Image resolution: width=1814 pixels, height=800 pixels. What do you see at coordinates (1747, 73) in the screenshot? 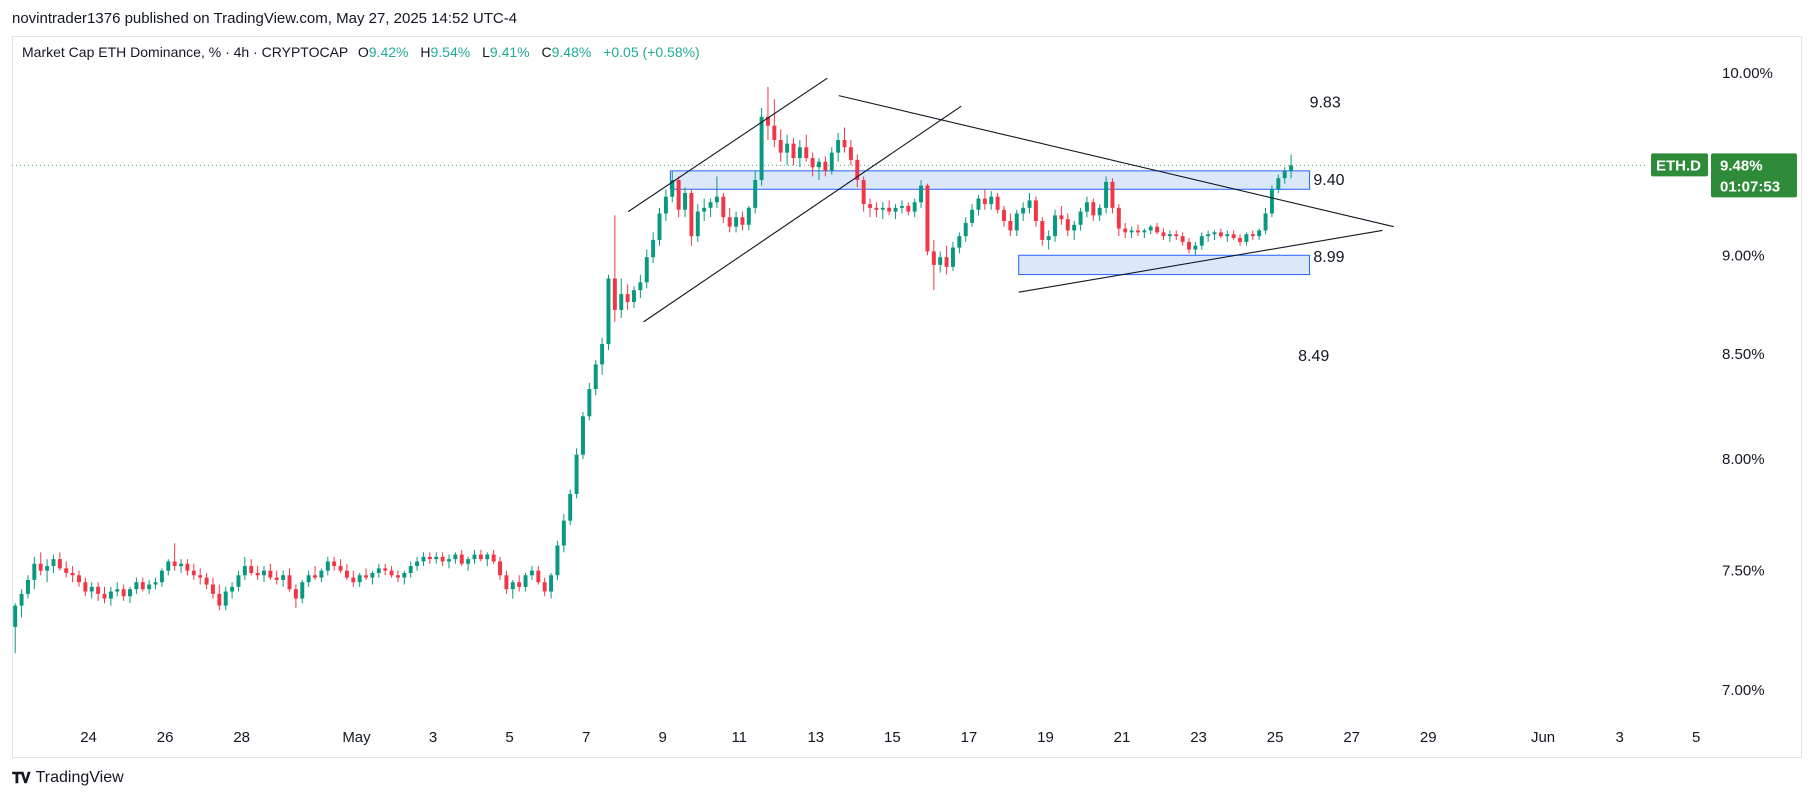
I see `y-tick-label: 10.00%` at bounding box center [1747, 73].